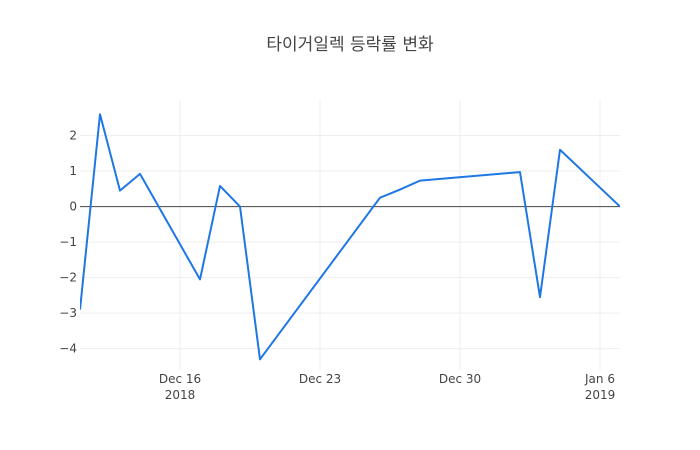  Describe the element at coordinates (68, 313) in the screenshot. I see `y-tick-label: −3` at that location.